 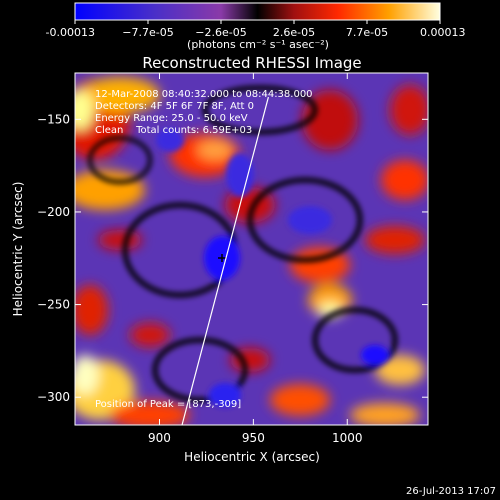 I want to click on y-tick-label: −150, so click(x=53, y=119).